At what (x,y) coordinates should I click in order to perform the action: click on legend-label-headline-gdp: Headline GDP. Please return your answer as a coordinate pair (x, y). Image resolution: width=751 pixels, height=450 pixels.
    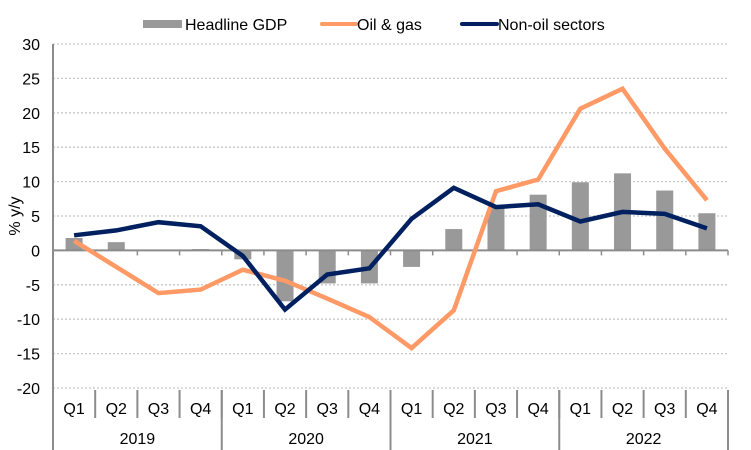
    Looking at the image, I should click on (236, 25).